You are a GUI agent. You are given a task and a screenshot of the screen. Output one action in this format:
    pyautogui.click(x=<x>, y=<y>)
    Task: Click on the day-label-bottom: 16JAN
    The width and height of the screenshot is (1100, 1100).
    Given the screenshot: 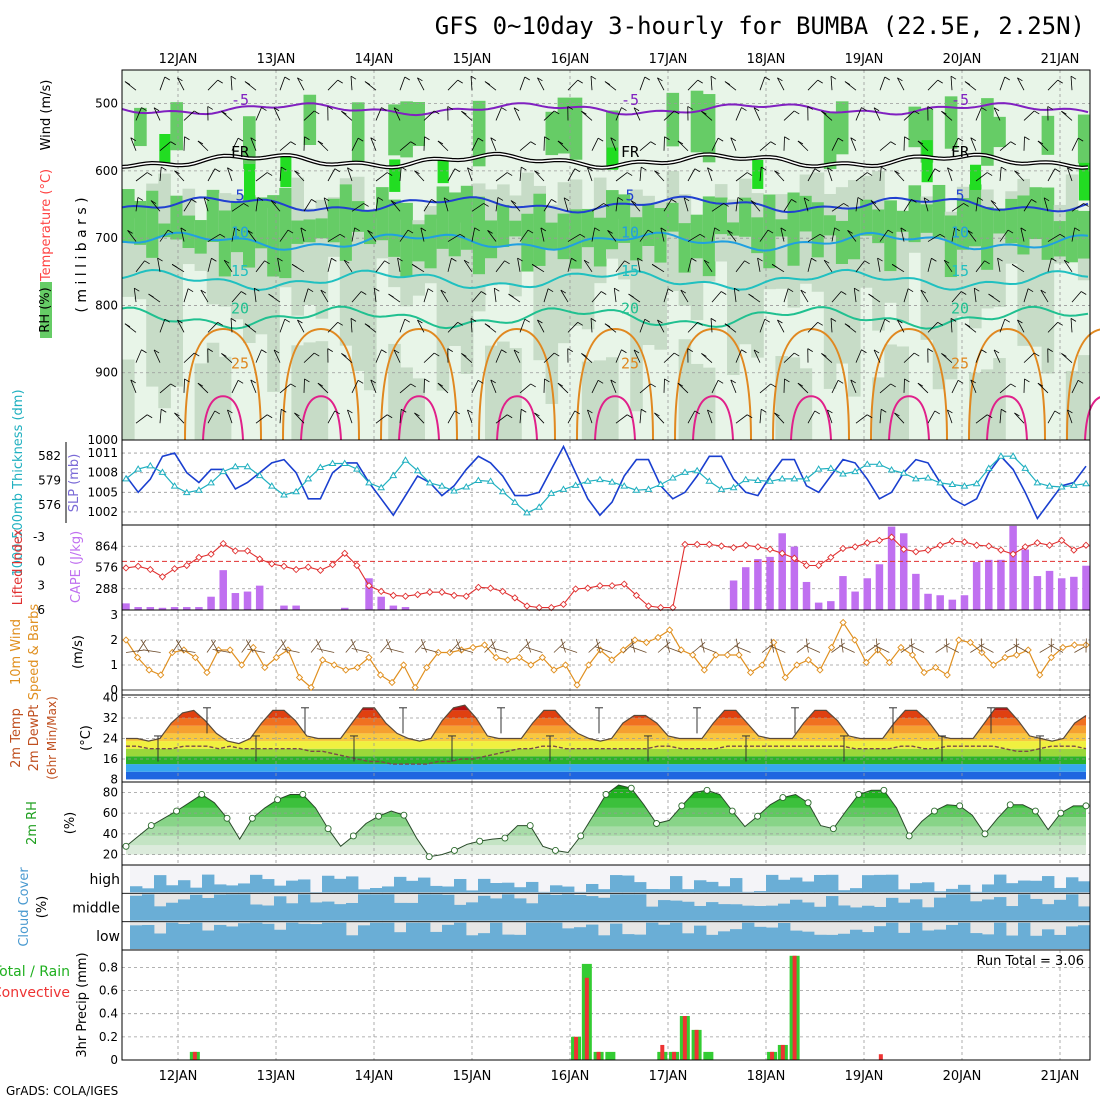 What is the action you would take?
    pyautogui.click(x=570, y=1076)
    